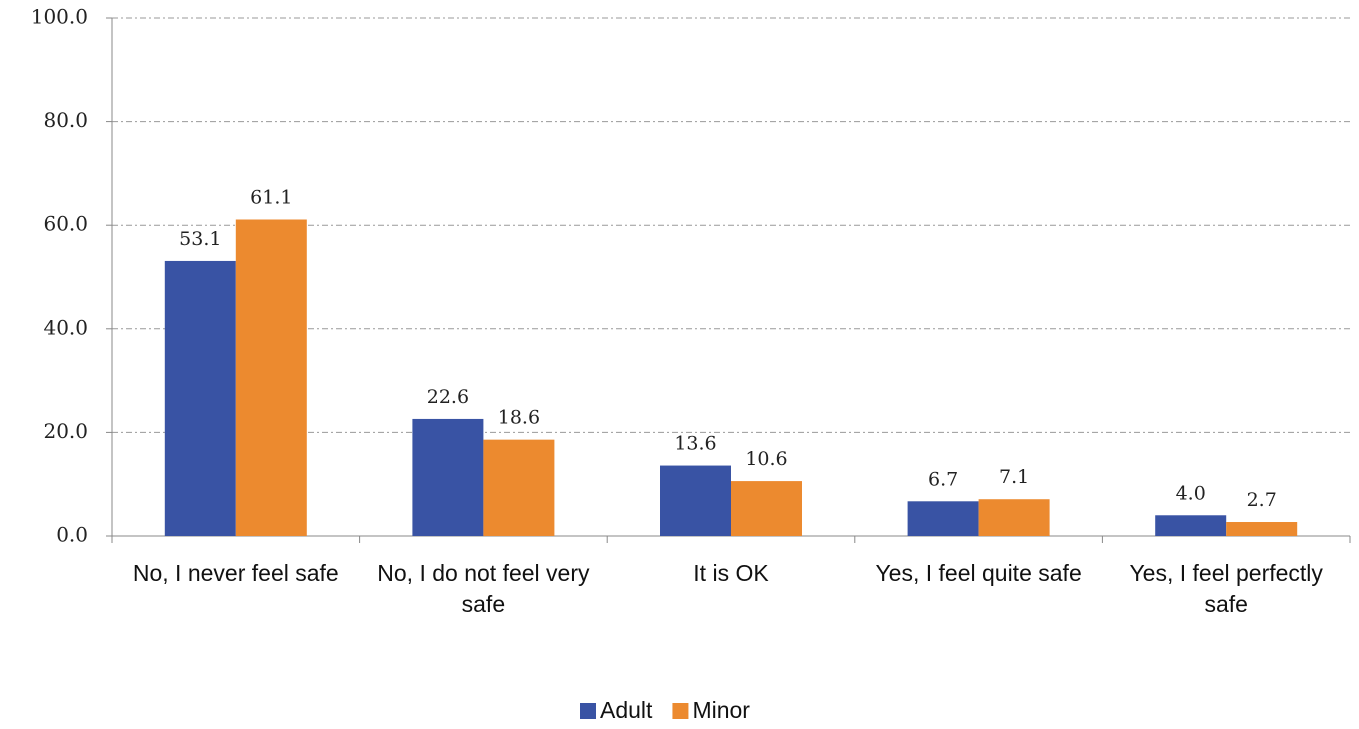 The image size is (1359, 729). I want to click on data-label: 18.6, so click(519, 418).